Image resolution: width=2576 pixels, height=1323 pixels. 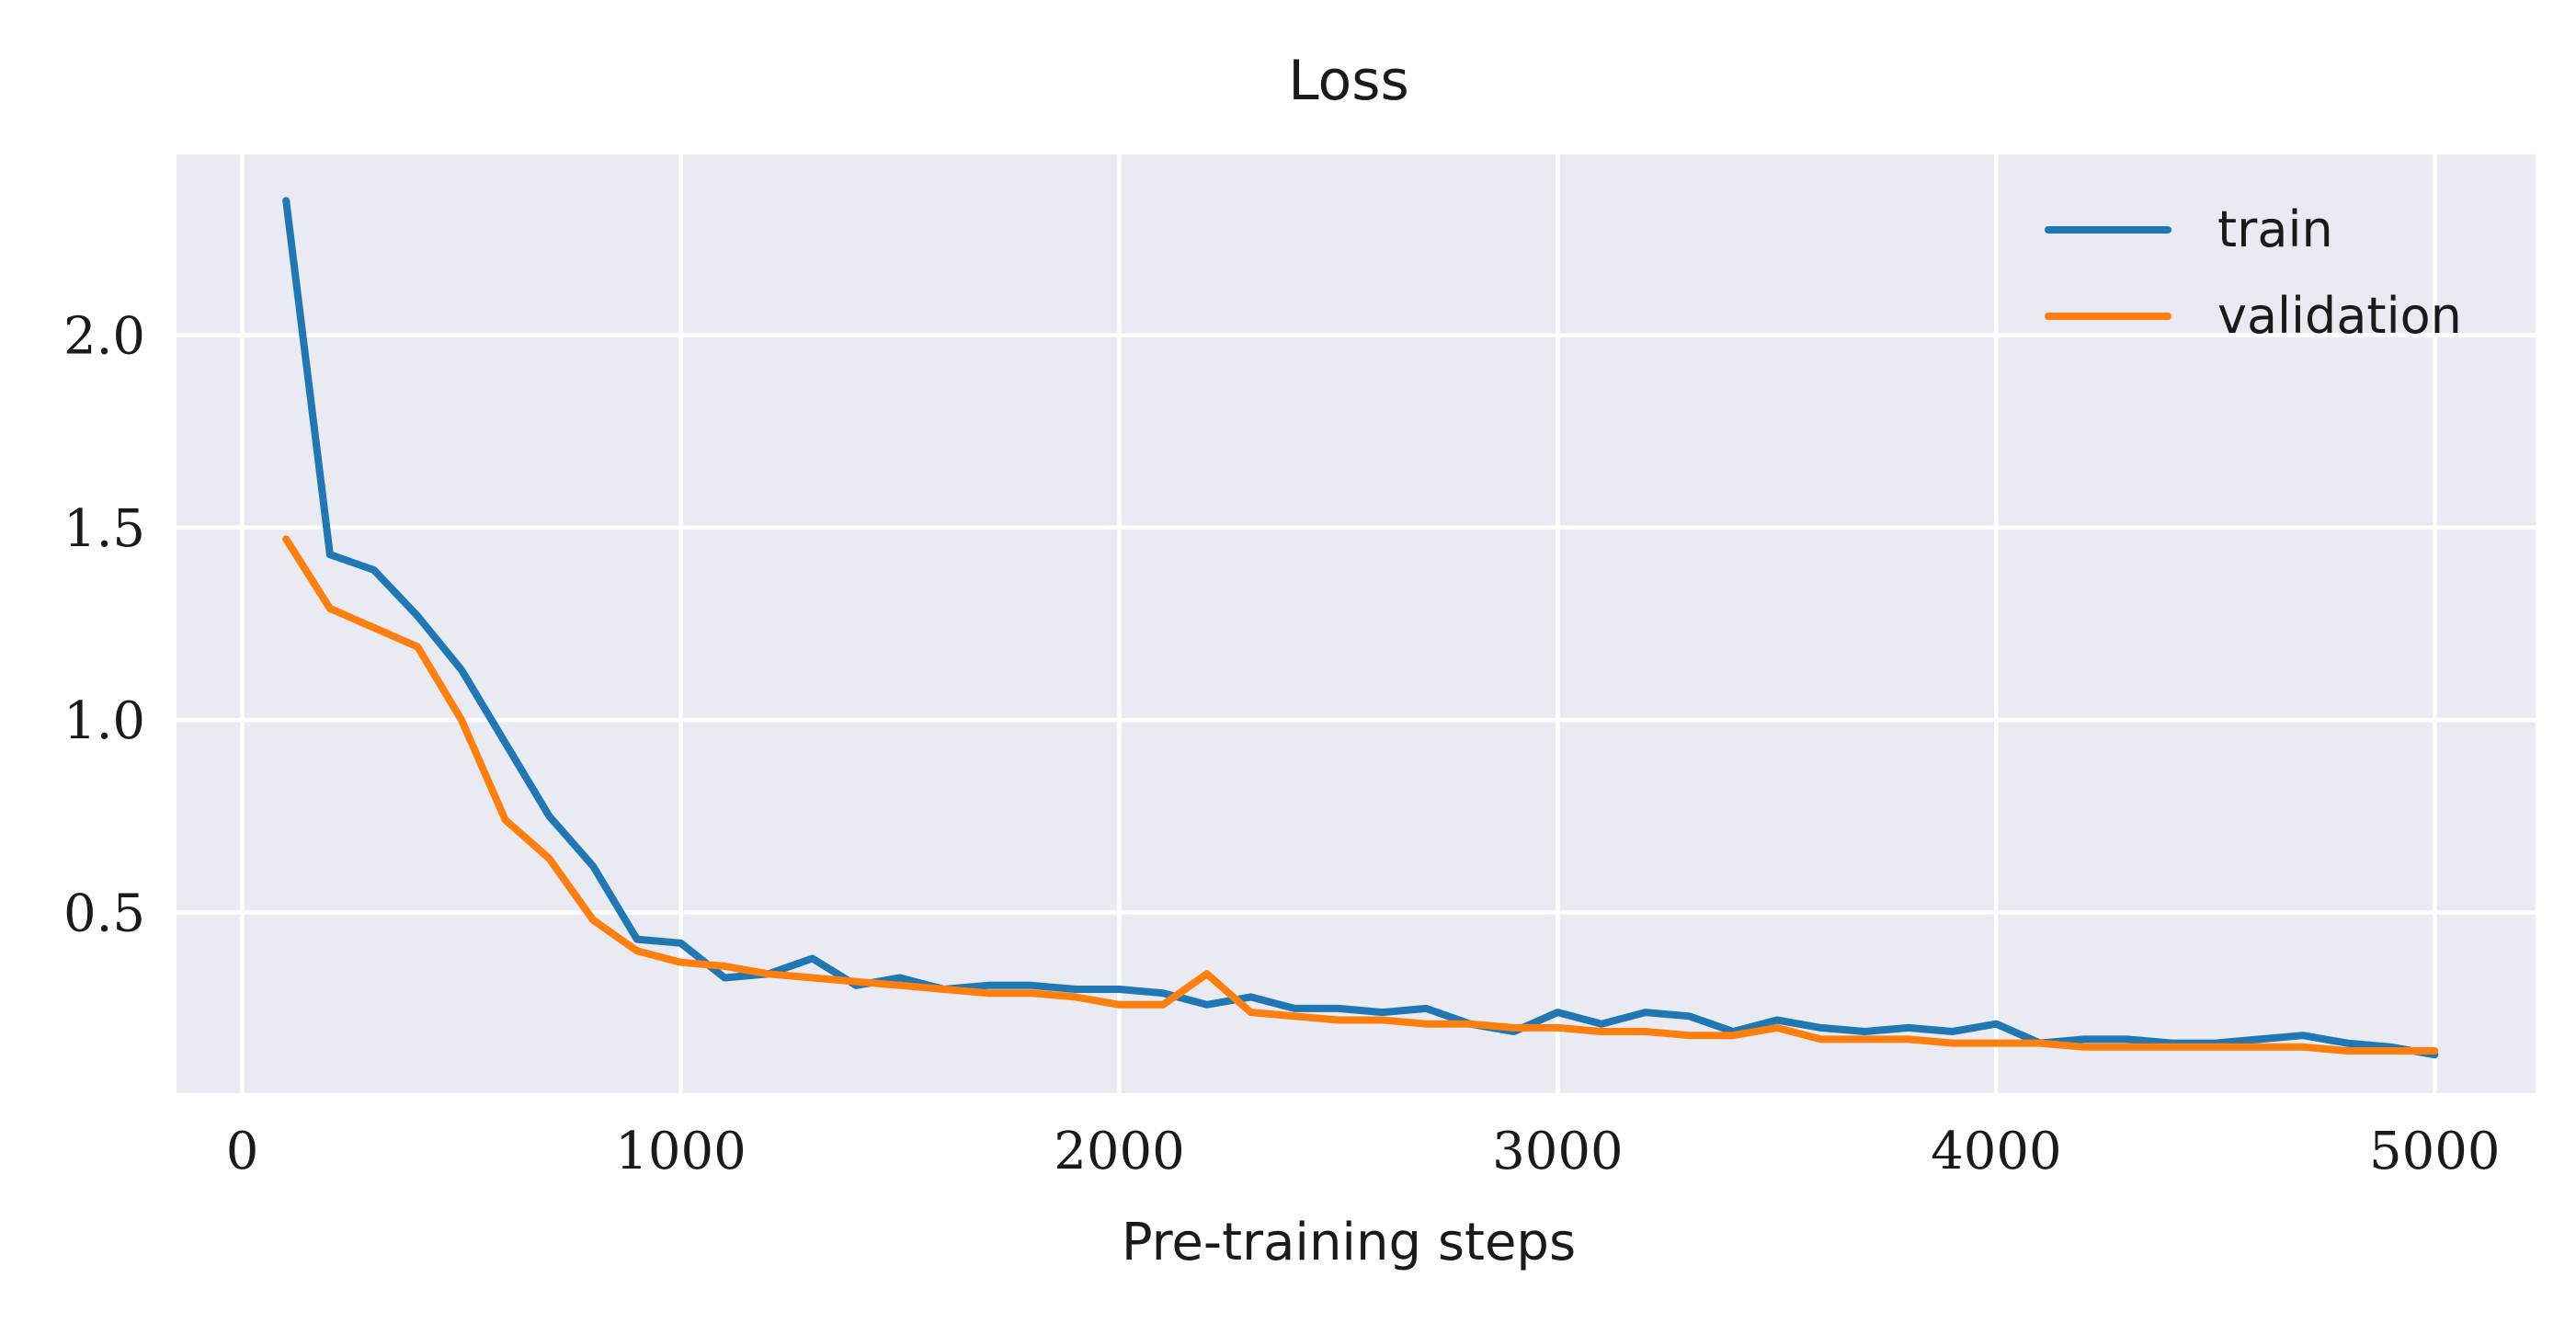 What do you see at coordinates (2339, 316) in the screenshot?
I see `legend-label-validation: validation` at bounding box center [2339, 316].